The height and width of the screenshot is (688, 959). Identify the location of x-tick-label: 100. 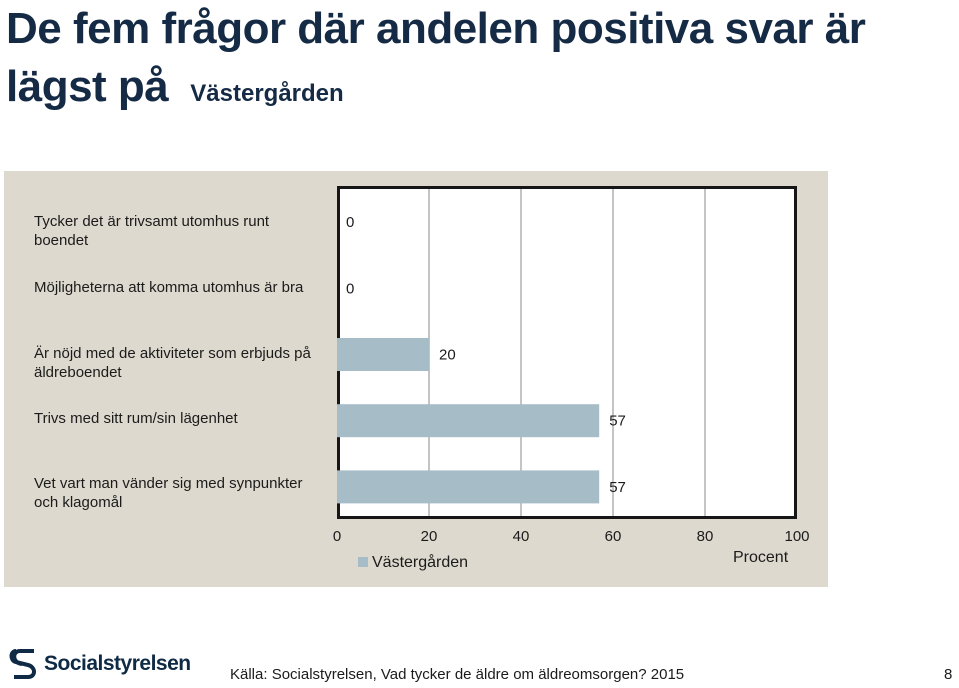
(796, 536).